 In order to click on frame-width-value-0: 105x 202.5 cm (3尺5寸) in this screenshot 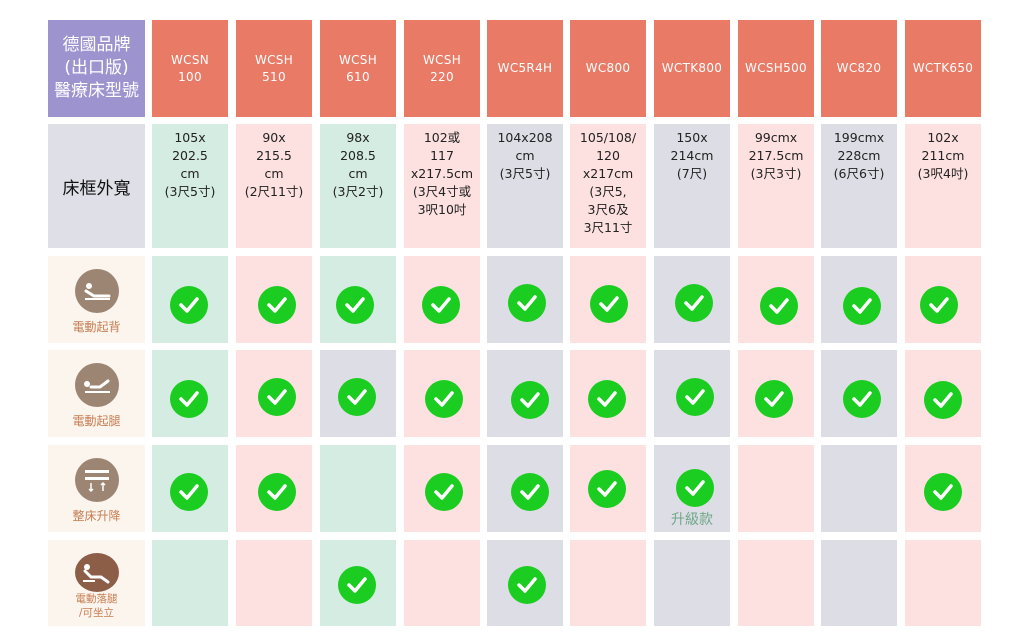, I will do `click(190, 186)`.